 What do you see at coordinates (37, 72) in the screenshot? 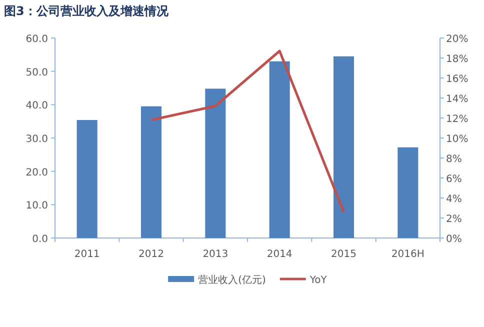
I see `y-tick-label: 50.0` at bounding box center [37, 72].